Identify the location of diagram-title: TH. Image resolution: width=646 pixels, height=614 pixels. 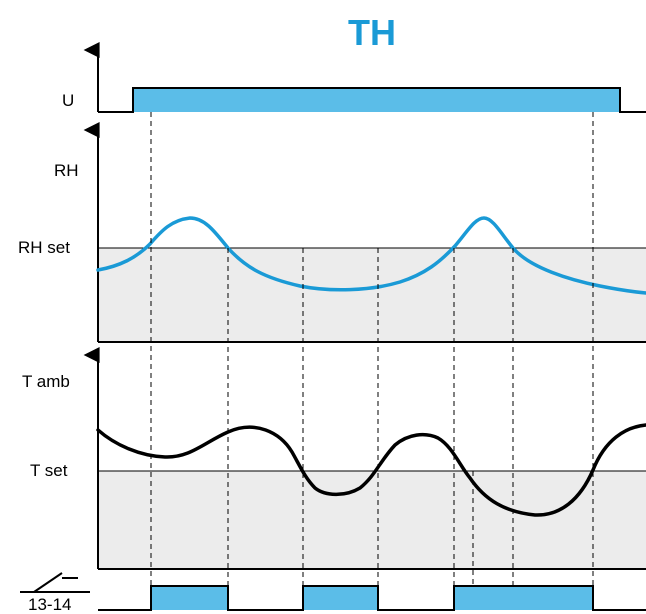
(372, 32).